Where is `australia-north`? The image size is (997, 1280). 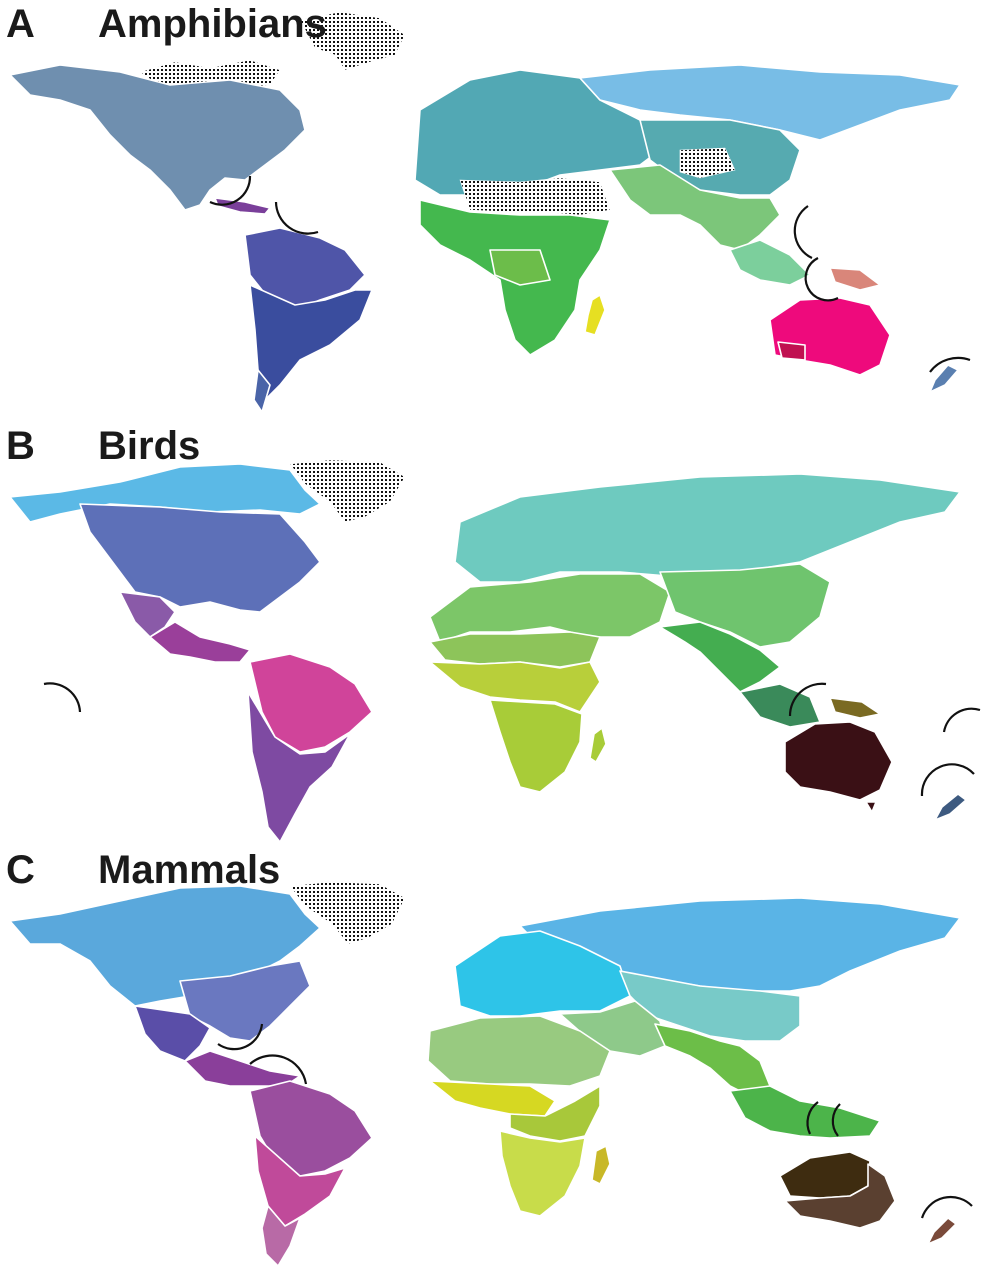
australia-north is located at coordinates (825, 1175).